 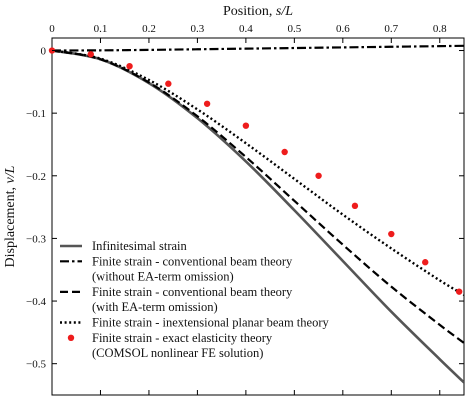 I want to click on y-tick-label: −0.4, so click(x=36, y=302).